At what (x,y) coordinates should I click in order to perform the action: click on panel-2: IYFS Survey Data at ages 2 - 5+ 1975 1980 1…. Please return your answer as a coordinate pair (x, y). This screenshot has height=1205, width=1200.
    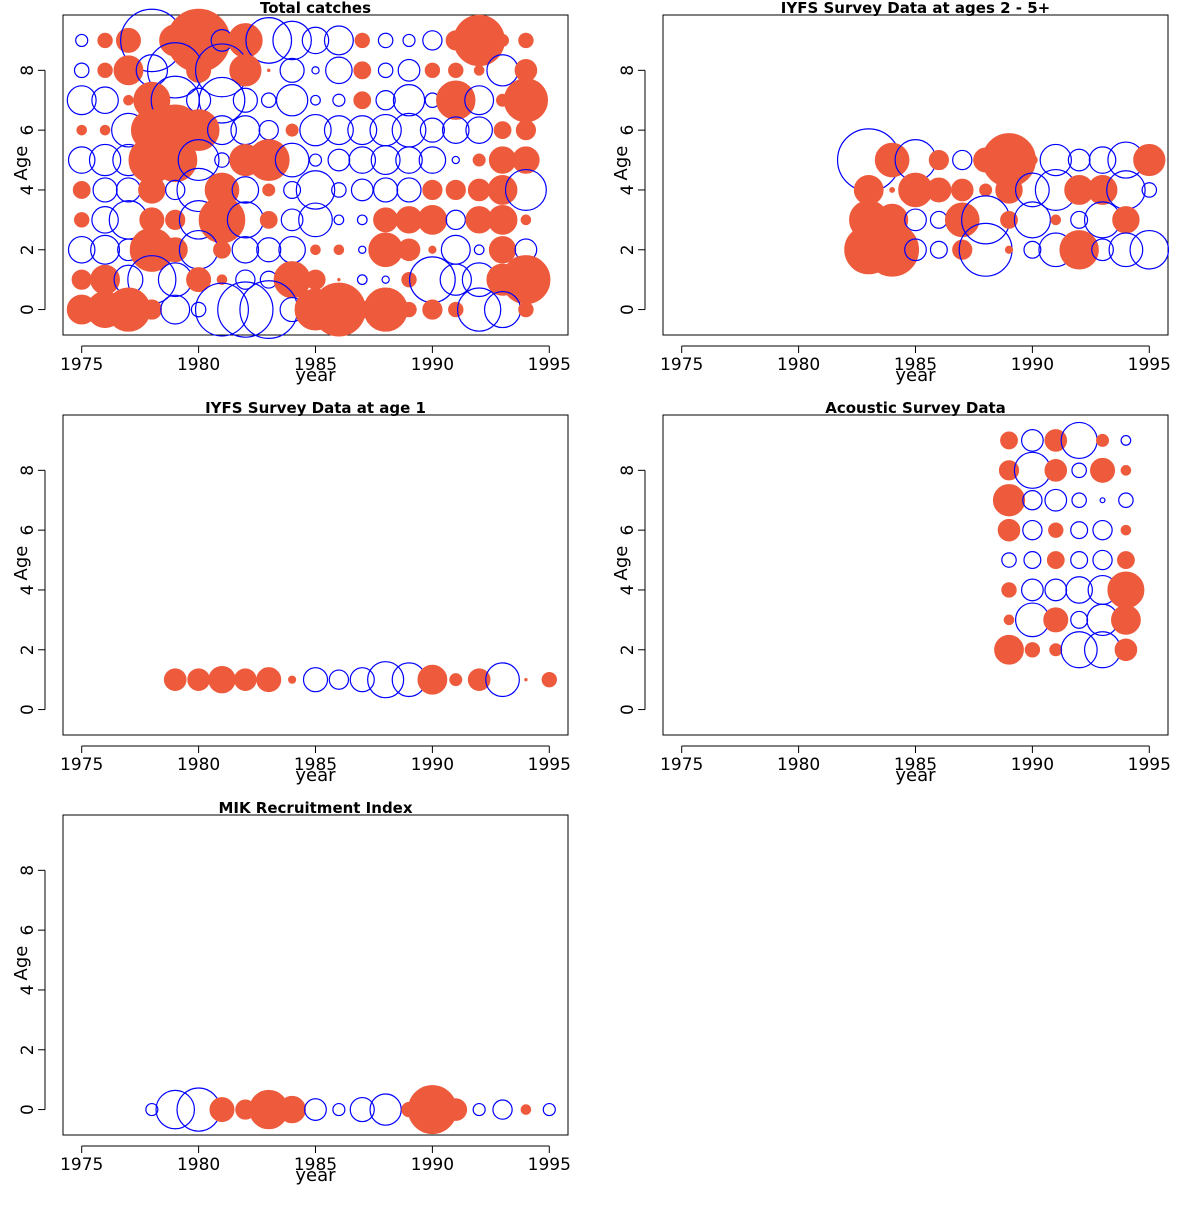
    Looking at the image, I should click on (891, 193).